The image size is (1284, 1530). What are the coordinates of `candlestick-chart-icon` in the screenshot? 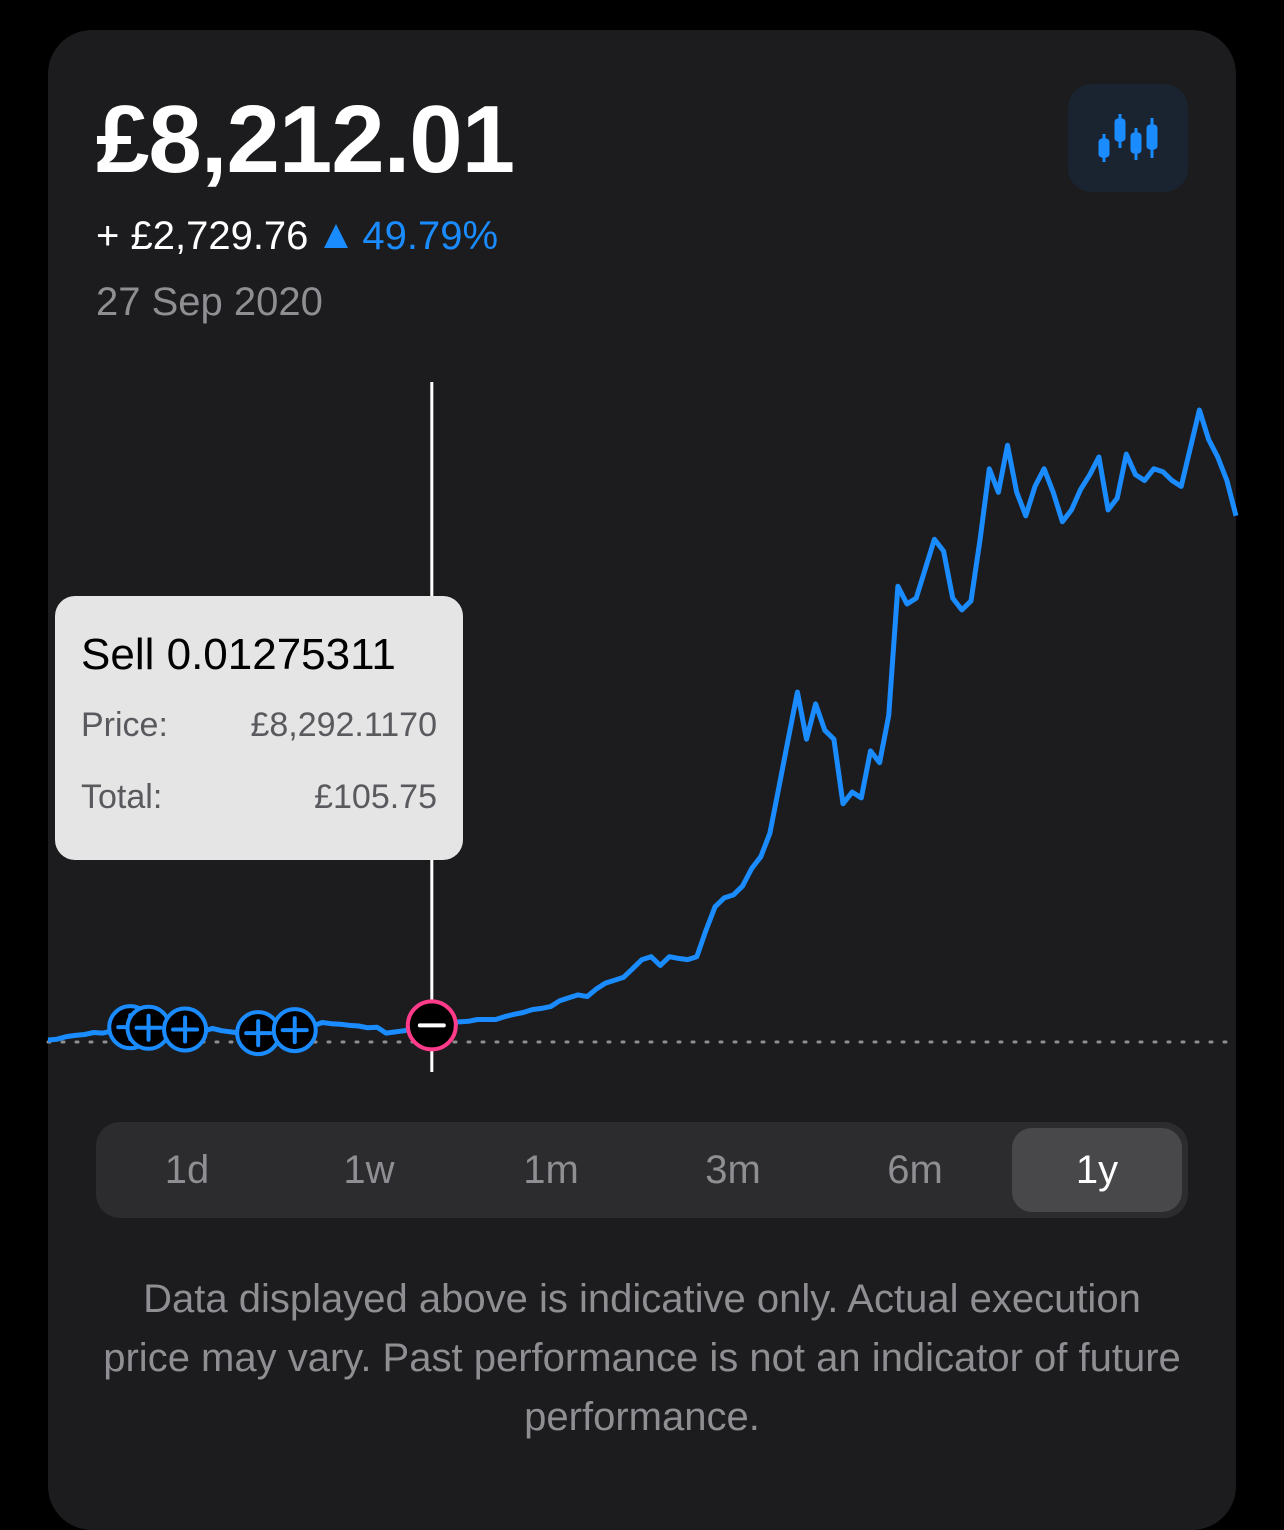 It's located at (1128, 138).